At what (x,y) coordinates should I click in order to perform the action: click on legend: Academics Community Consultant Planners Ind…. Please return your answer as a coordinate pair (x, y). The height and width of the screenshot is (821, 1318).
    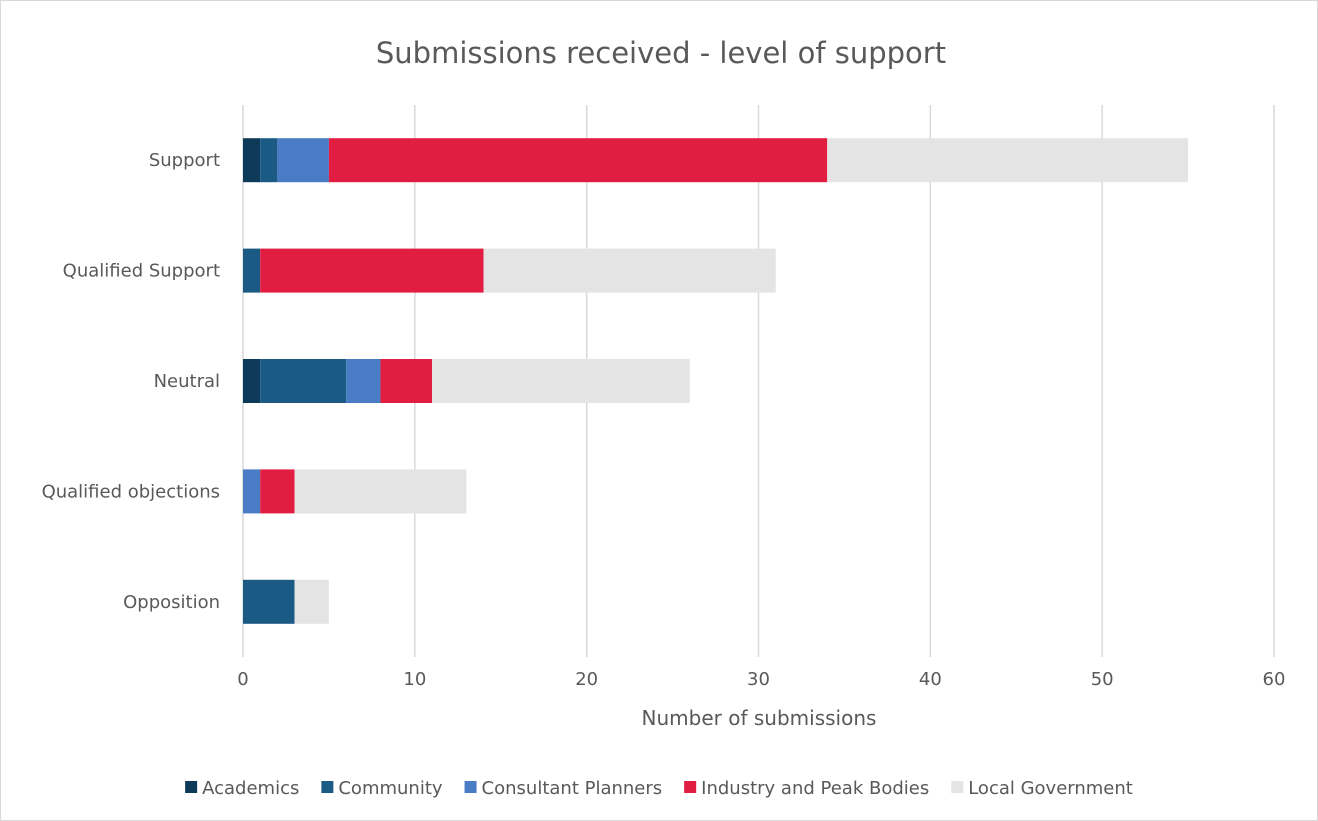
    Looking at the image, I should click on (659, 788).